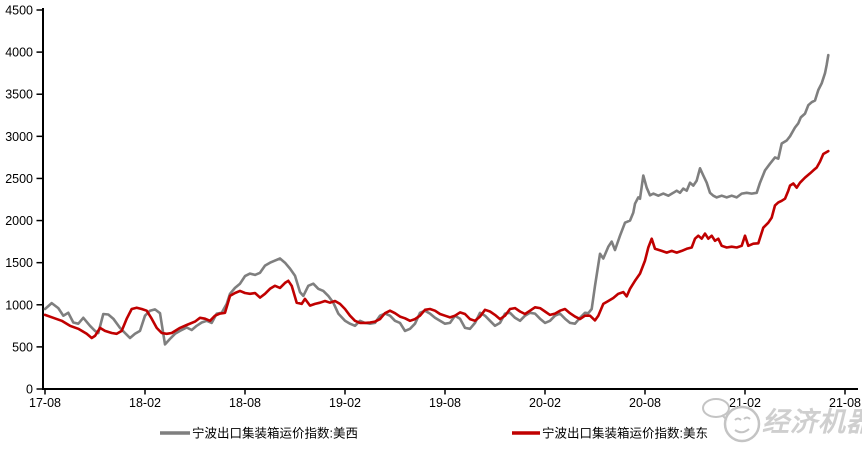 This screenshot has height=453, width=862. What do you see at coordinates (19, 95) in the screenshot?
I see `y-tick-label: 3500` at bounding box center [19, 95].